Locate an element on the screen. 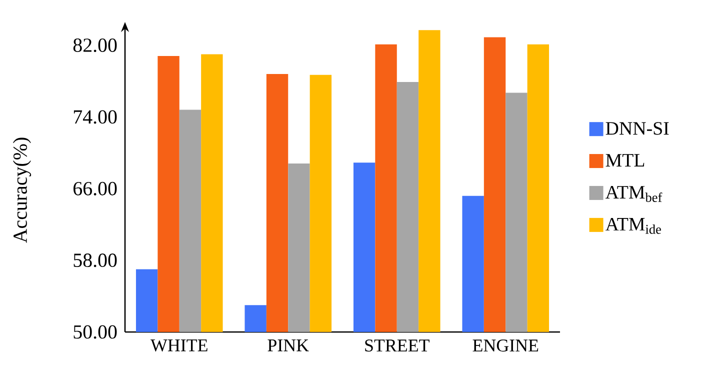 Image resolution: width=705 pixels, height=376 pixels. y-tick-label: 50.00 is located at coordinates (95, 332).